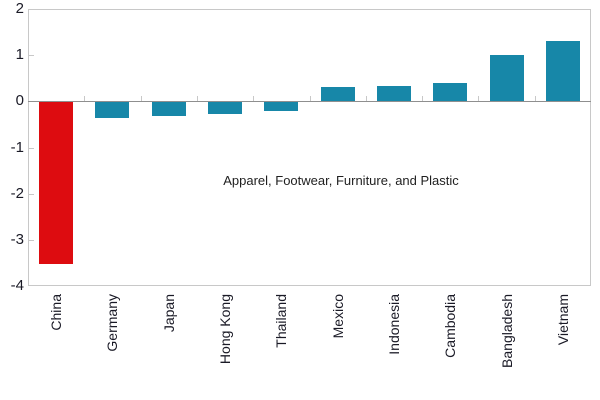  I want to click on bar-japan, so click(169, 109).